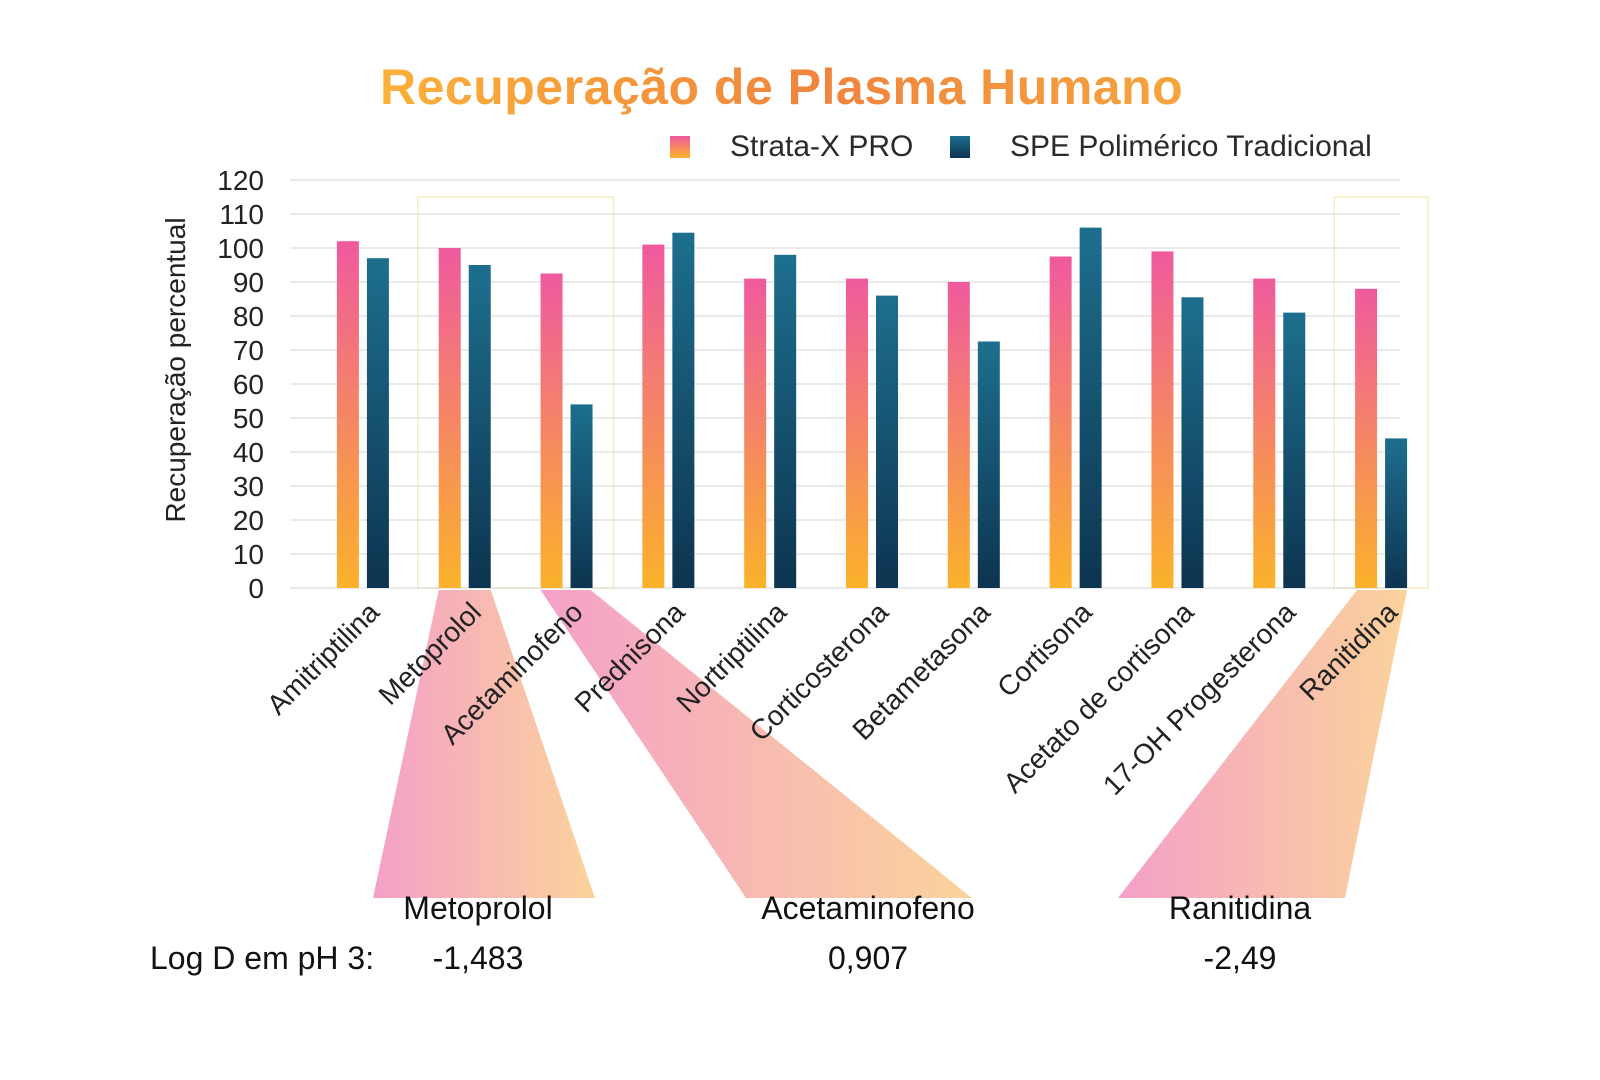 The image size is (1600, 1080). What do you see at coordinates (782, 87) in the screenshot?
I see `chart-title: Recuperação de Plasma Humano` at bounding box center [782, 87].